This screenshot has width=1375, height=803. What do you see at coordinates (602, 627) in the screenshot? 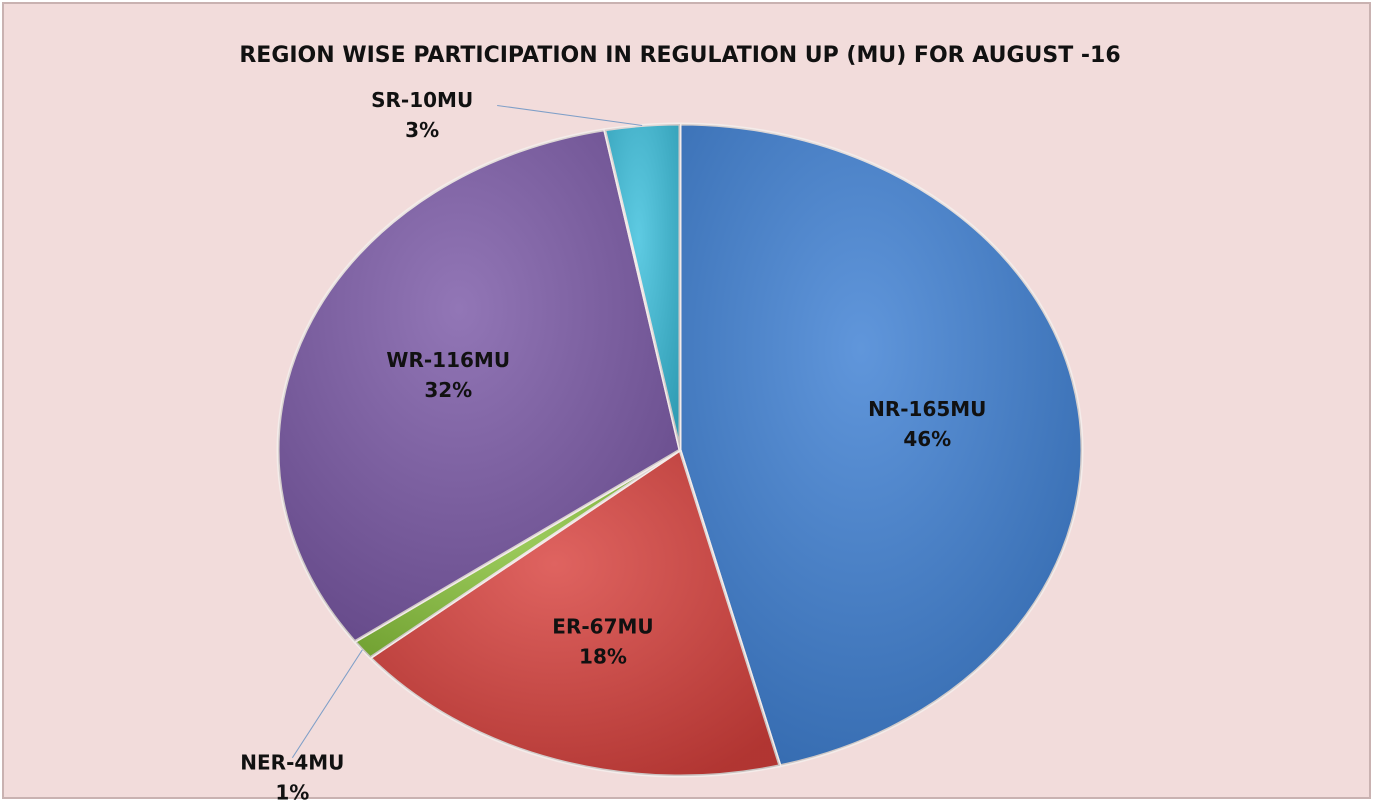
I see `slice-label: ER-67MU` at bounding box center [602, 627].